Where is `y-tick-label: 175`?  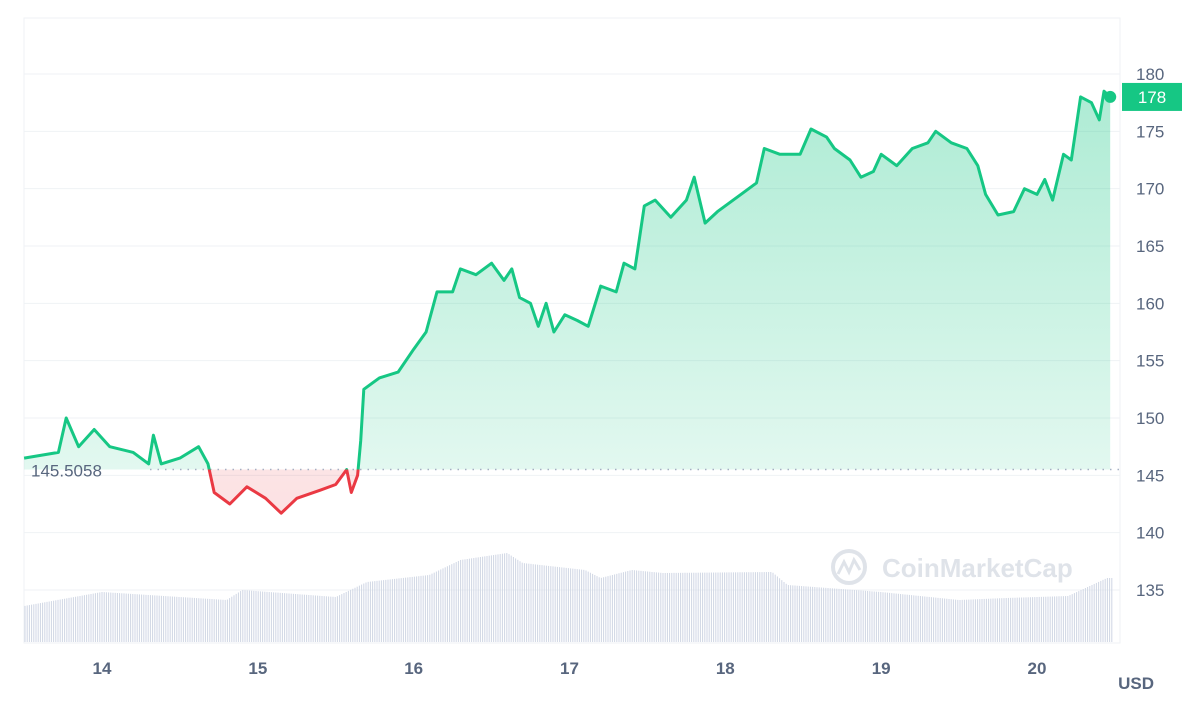 y-tick-label: 175 is located at coordinates (1150, 131).